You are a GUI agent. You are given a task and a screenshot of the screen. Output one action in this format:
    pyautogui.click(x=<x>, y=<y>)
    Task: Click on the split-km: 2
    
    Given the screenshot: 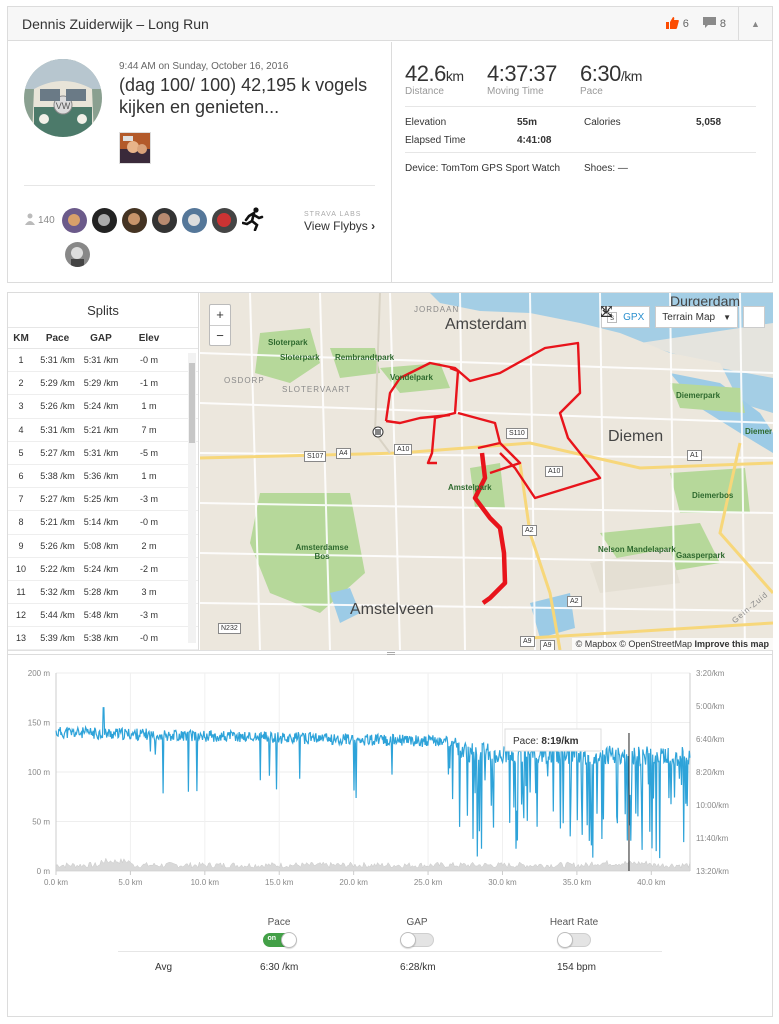 What is the action you would take?
    pyautogui.click(x=21, y=383)
    